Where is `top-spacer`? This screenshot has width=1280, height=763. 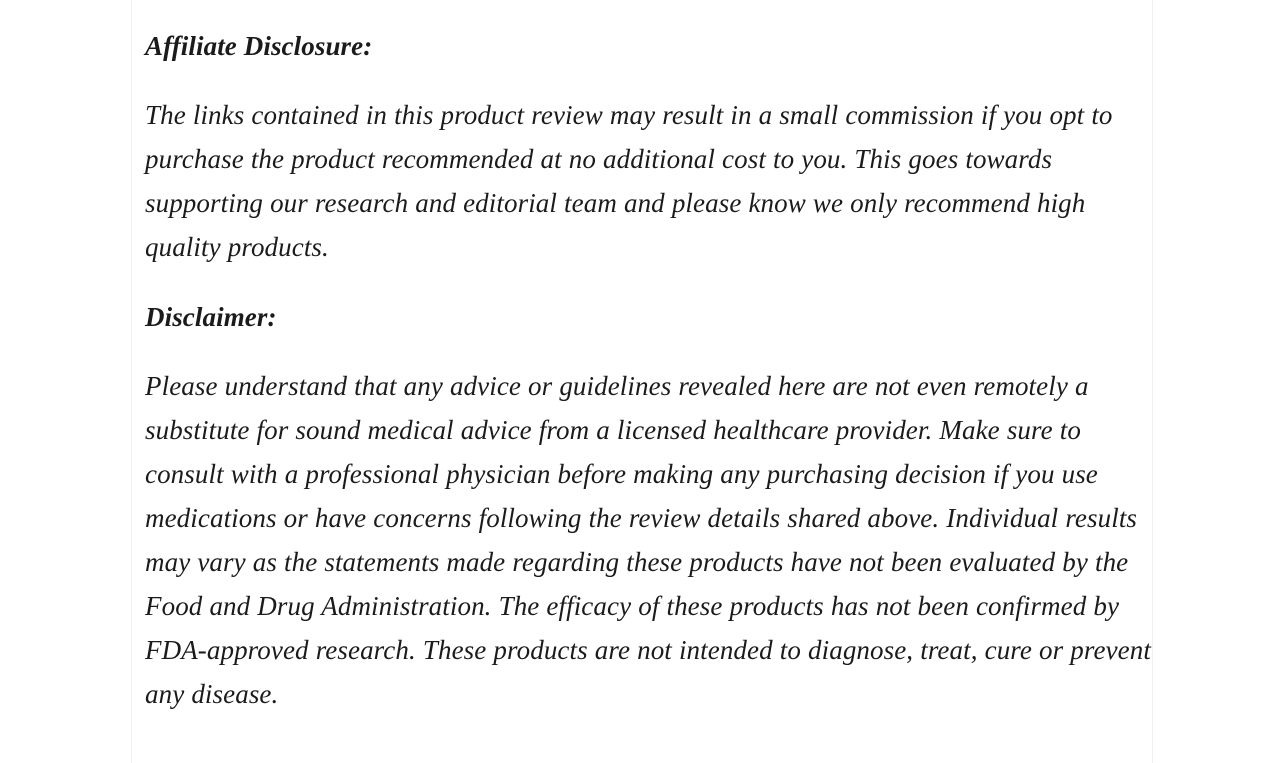
top-spacer is located at coordinates (648, 12).